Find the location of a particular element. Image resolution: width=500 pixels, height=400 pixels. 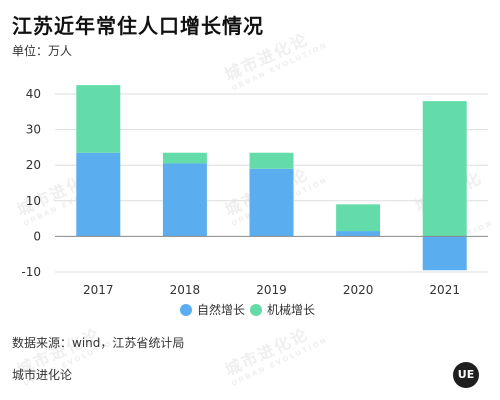

x-tick-label: 2017 is located at coordinates (98, 290).